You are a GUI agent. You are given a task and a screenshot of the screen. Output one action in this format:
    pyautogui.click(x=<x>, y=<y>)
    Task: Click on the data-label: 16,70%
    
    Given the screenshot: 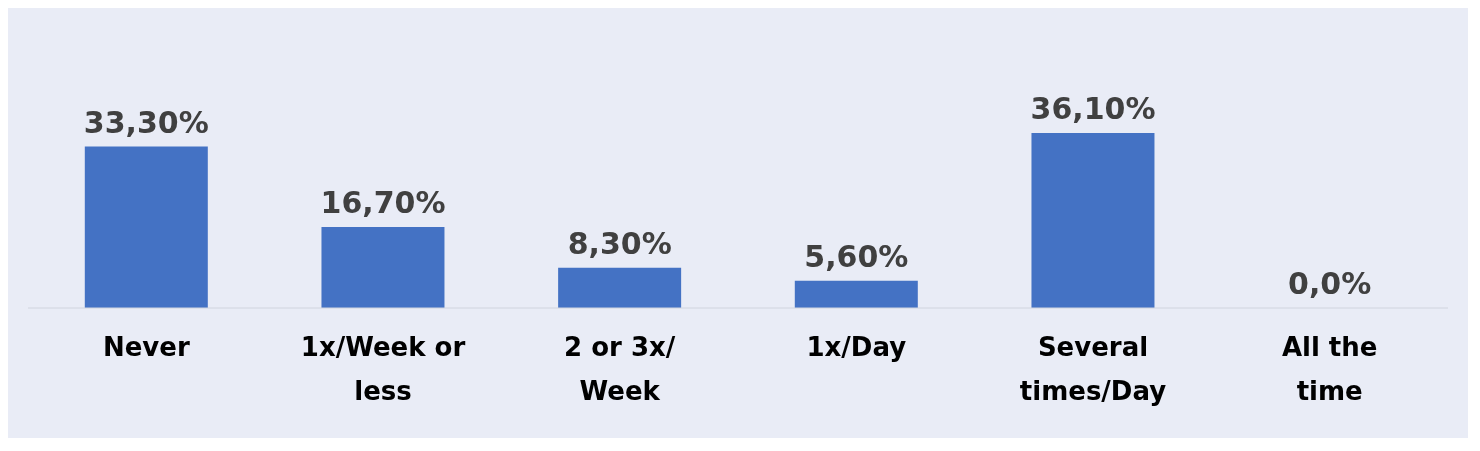 What is the action you would take?
    pyautogui.click(x=383, y=203)
    